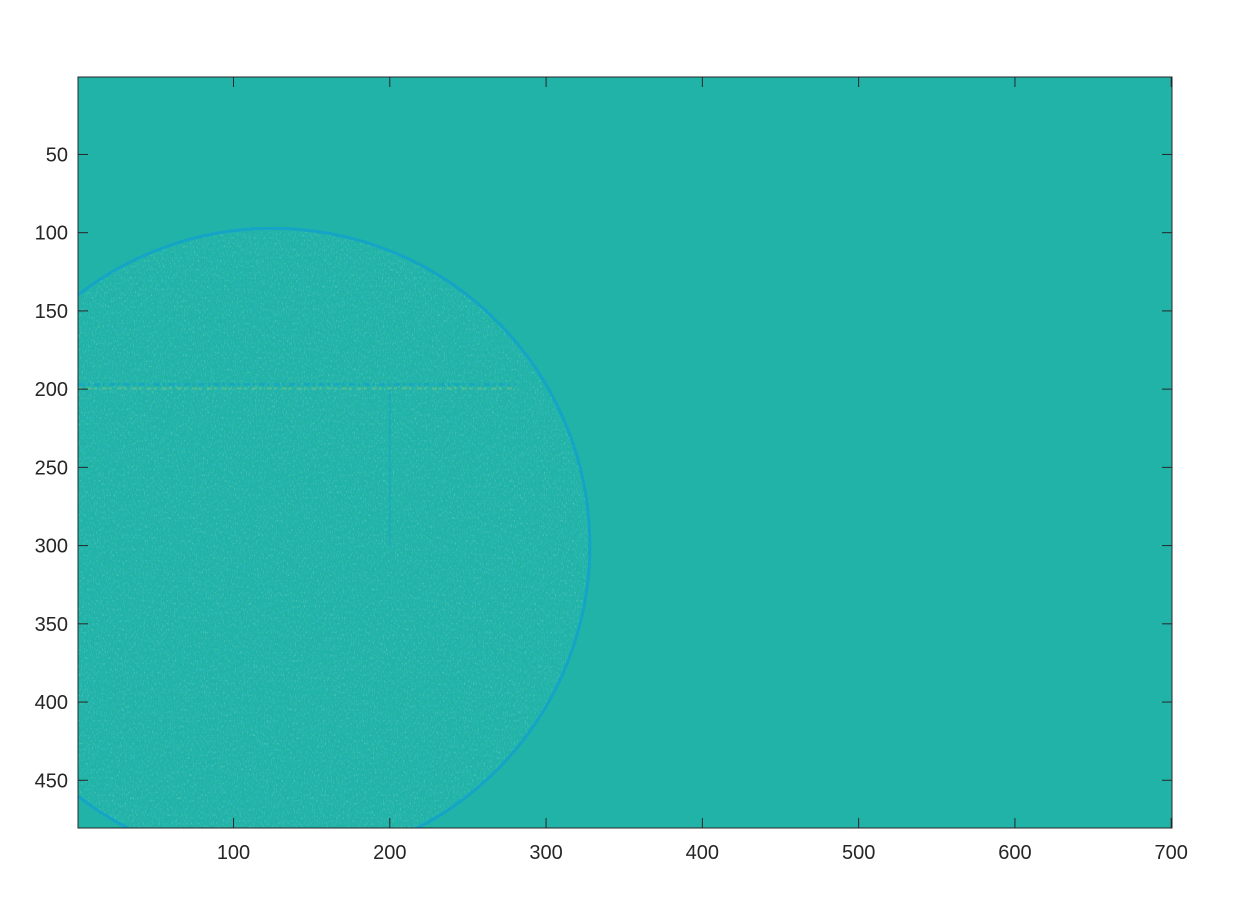 The image size is (1250, 906). I want to click on x-tick-label: 500, so click(858, 853).